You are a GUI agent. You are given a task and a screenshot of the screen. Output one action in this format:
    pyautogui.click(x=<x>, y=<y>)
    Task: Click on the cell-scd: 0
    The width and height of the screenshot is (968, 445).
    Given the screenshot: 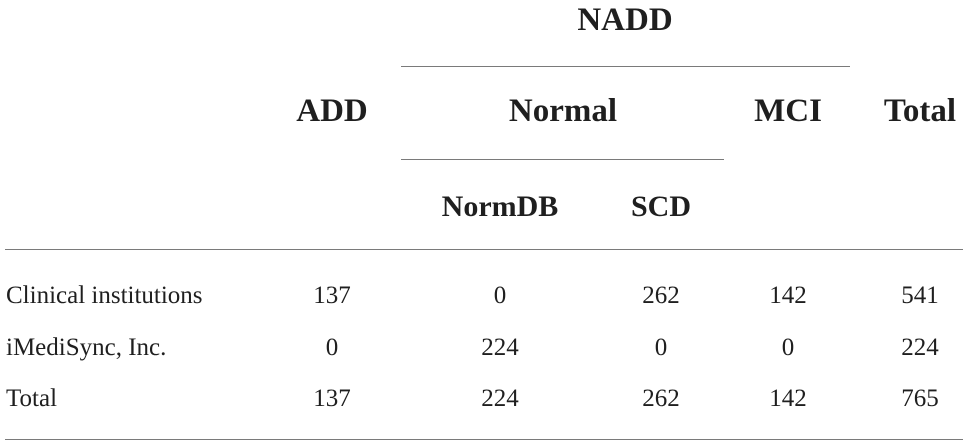 What is the action you would take?
    pyautogui.click(x=661, y=347)
    